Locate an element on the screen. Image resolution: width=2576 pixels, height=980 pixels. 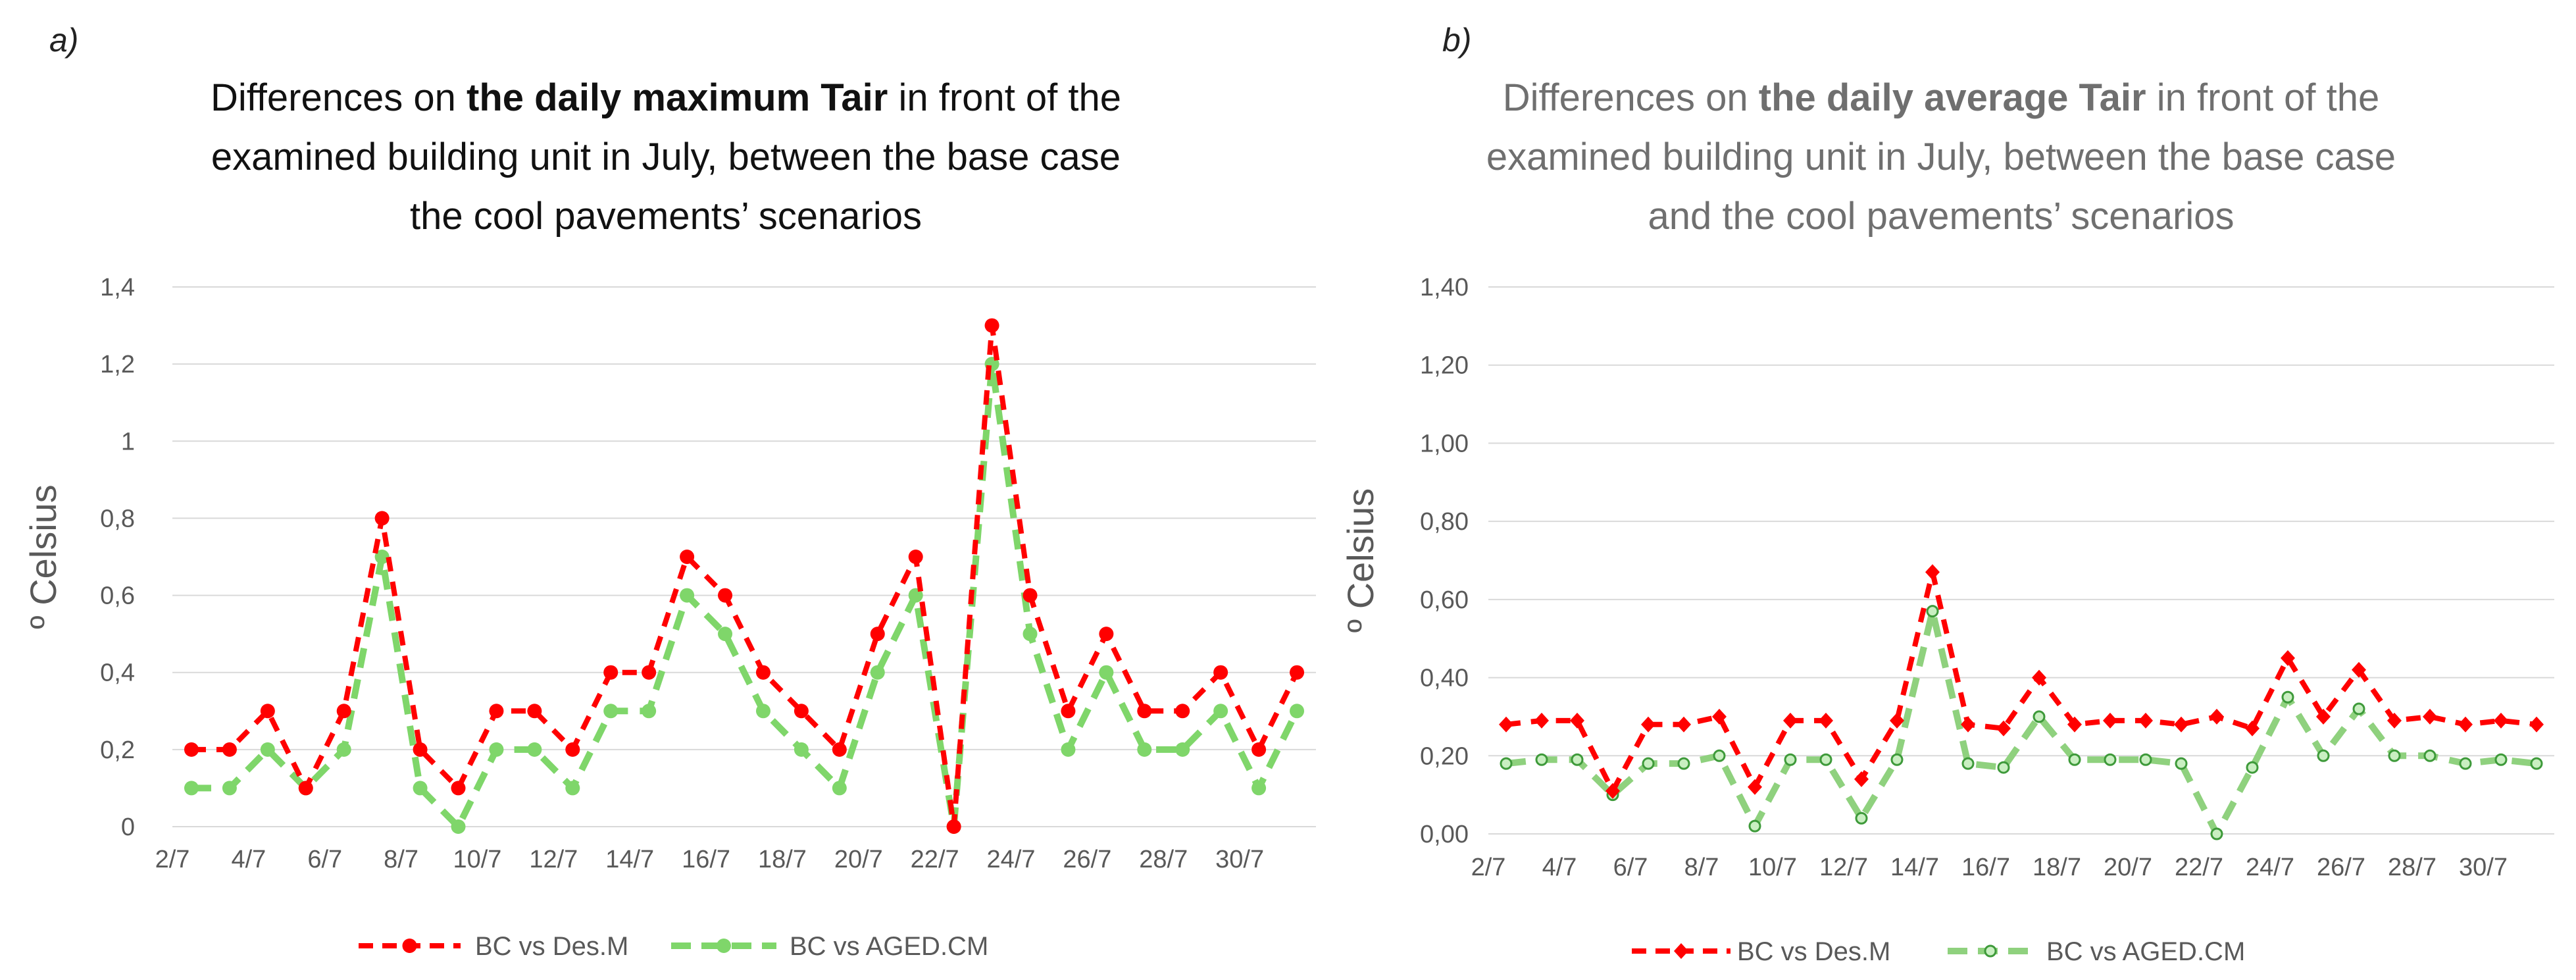
panel-label: a) is located at coordinates (63, 40).